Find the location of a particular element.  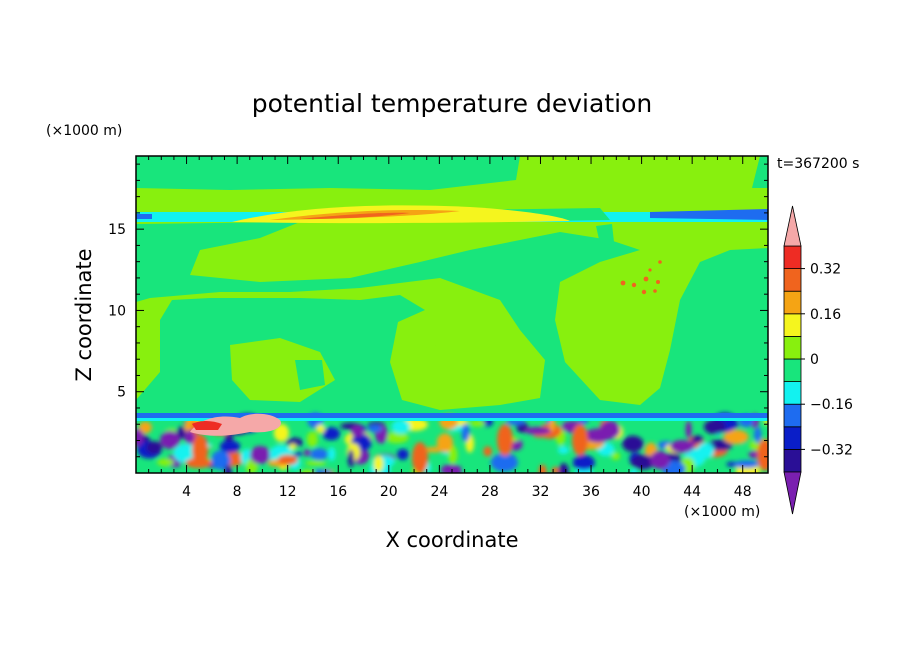

x-axis-unit: (×1000 m) is located at coordinates (722, 512).